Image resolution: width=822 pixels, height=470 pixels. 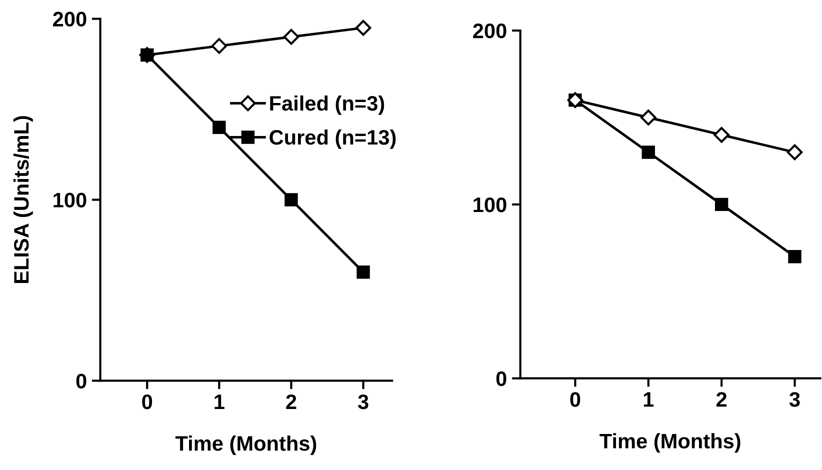 What do you see at coordinates (23, 200) in the screenshot?
I see `y-axis-title: ELISA (Units/mL)` at bounding box center [23, 200].